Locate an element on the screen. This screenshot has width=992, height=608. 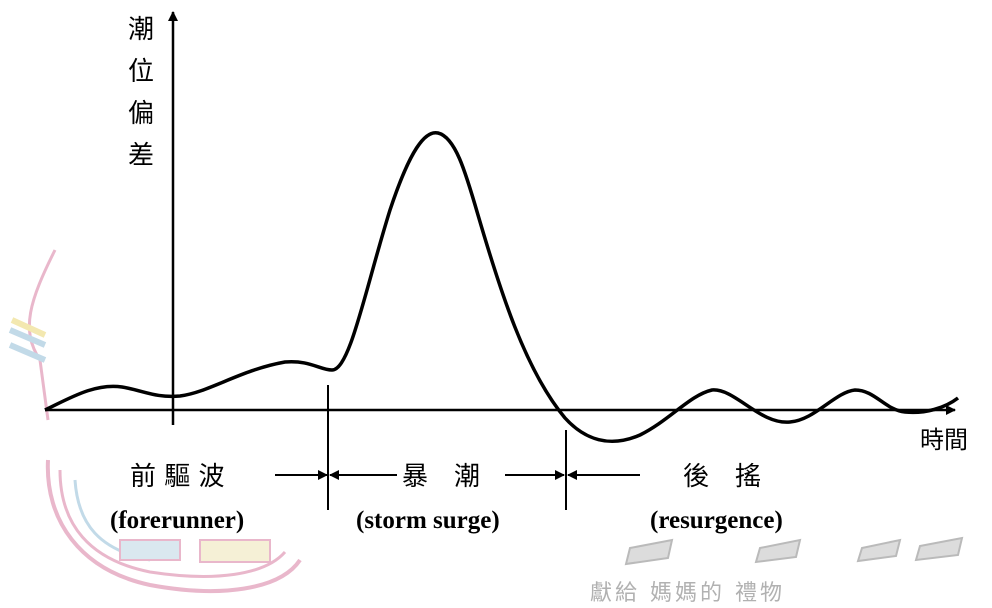
y-axis-label-char: 潮 is located at coordinates (141, 30).